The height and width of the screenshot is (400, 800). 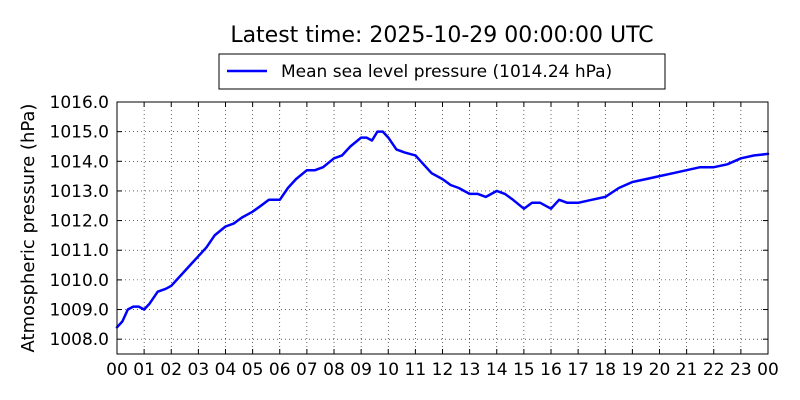 What do you see at coordinates (470, 370) in the screenshot?
I see `x-tick-label: 13` at bounding box center [470, 370].